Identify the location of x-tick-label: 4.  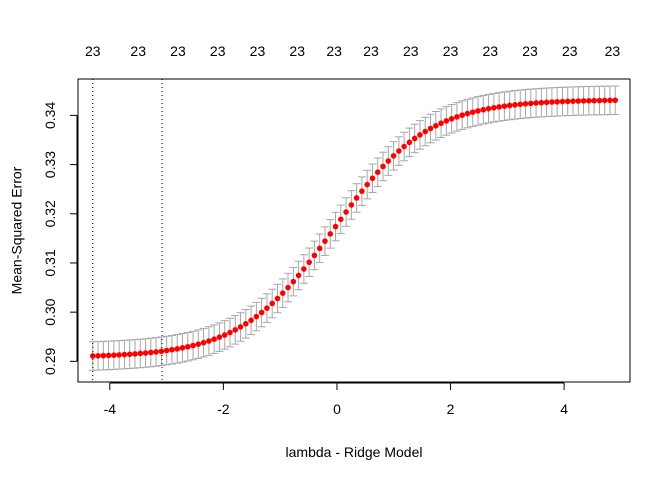
(564, 409).